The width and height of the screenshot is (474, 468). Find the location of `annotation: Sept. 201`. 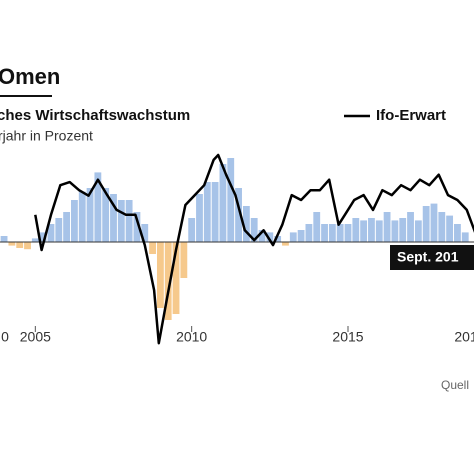

annotation: Sept. 201 is located at coordinates (428, 257).